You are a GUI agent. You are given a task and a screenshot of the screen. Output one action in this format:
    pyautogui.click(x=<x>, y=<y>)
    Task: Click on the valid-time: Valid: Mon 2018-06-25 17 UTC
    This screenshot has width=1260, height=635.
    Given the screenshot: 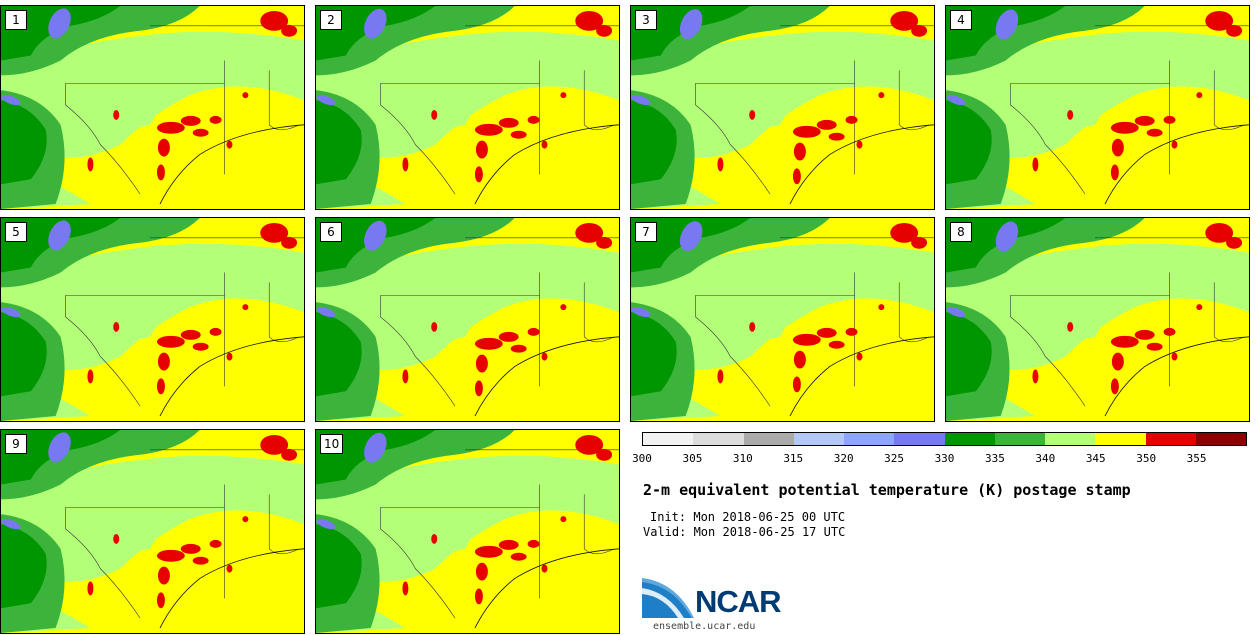 What is the action you would take?
    pyautogui.click(x=744, y=532)
    